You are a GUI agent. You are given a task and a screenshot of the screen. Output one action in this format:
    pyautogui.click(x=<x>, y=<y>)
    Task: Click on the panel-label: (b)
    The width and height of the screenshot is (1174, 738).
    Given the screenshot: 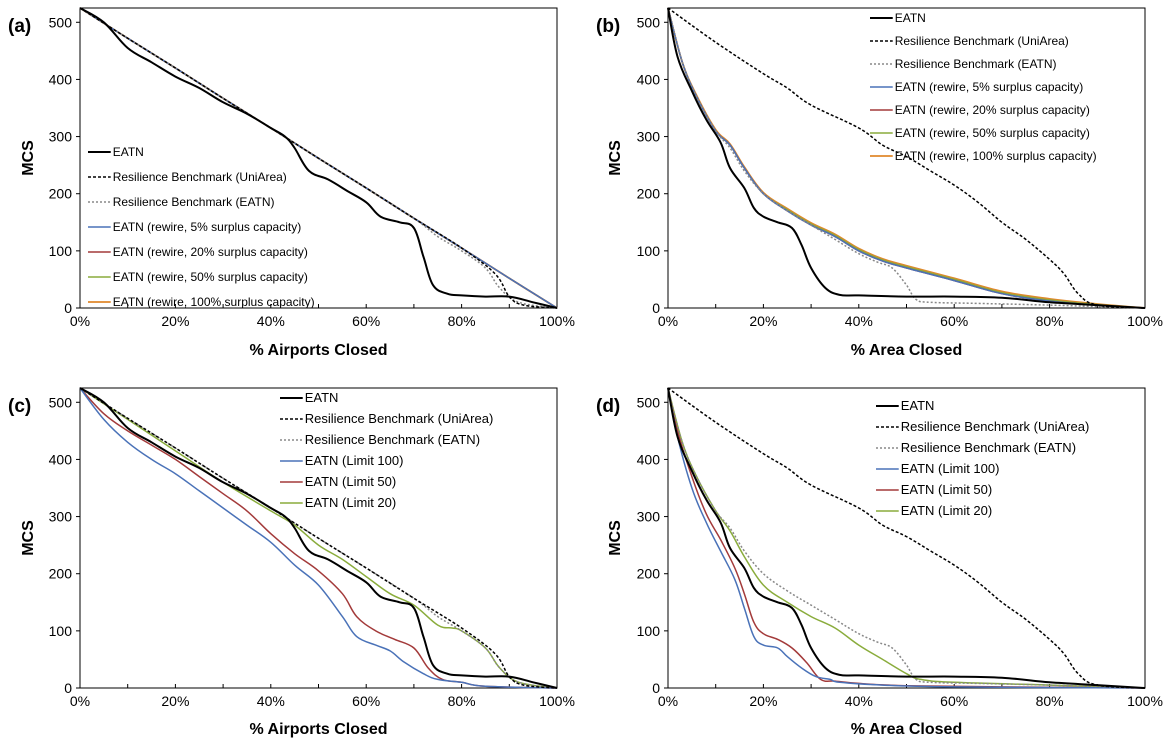 What is the action you would take?
    pyautogui.click(x=608, y=26)
    